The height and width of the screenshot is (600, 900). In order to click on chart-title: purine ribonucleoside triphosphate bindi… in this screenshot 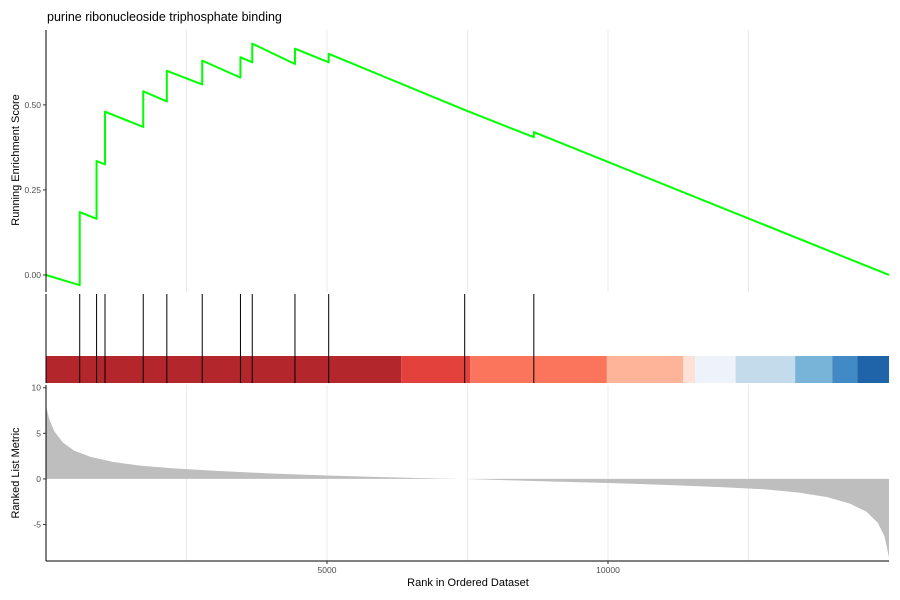, I will do `click(164, 17)`.